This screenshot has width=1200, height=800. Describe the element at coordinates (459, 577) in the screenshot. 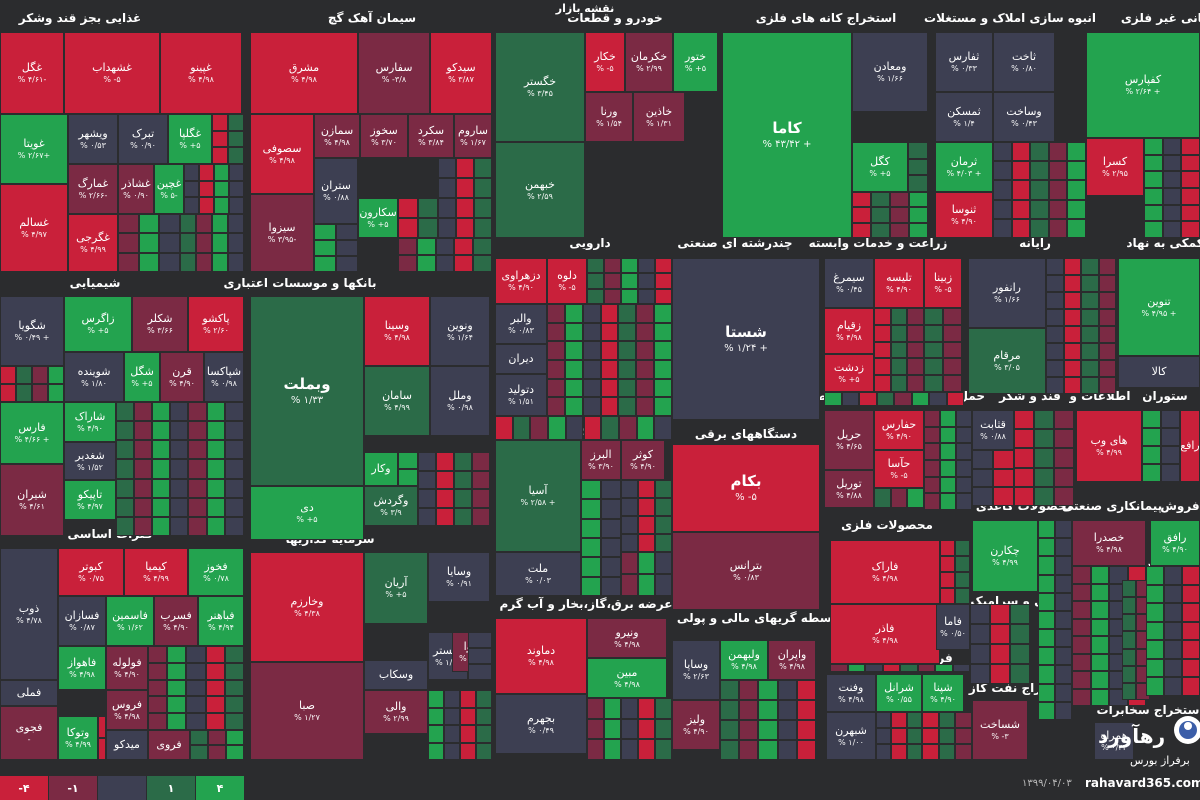

I see `stock-tile: وسایا ۰/۹۱ %` at that location.